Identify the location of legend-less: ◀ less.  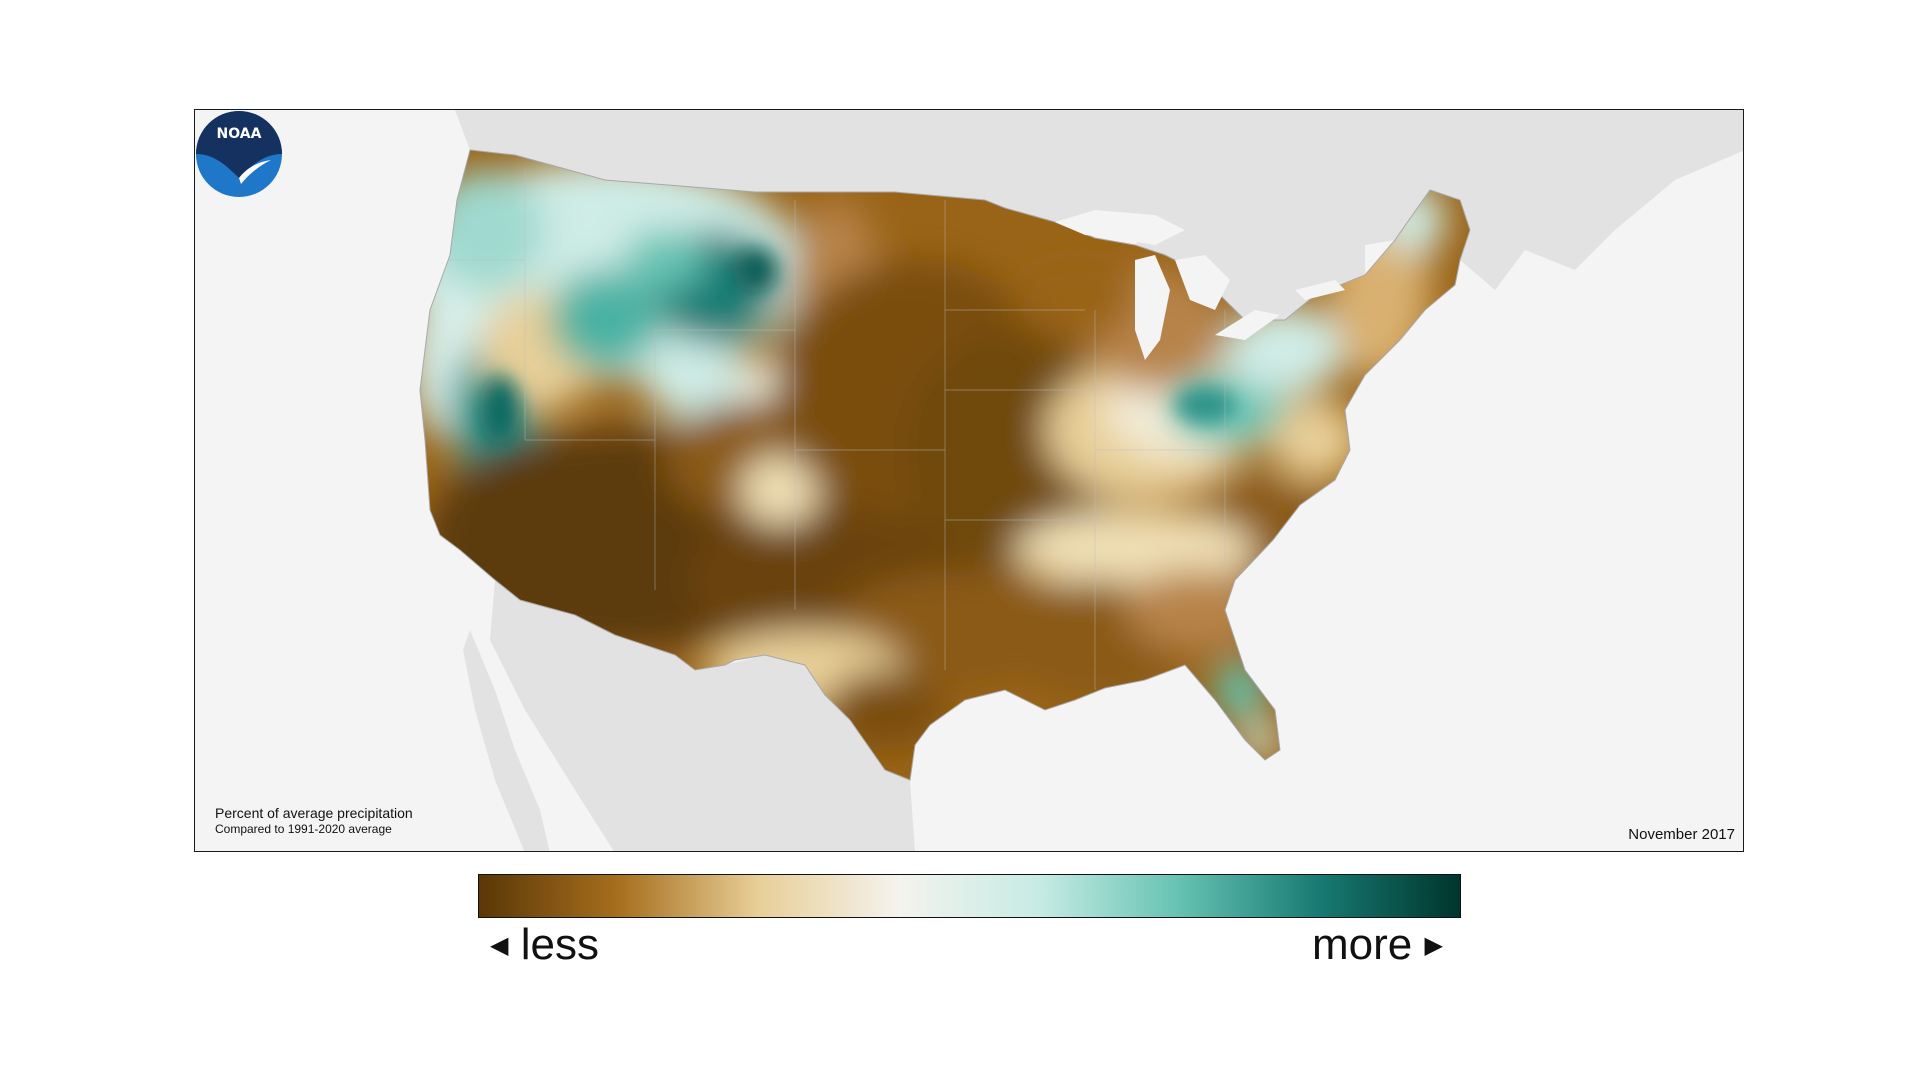
(544, 945).